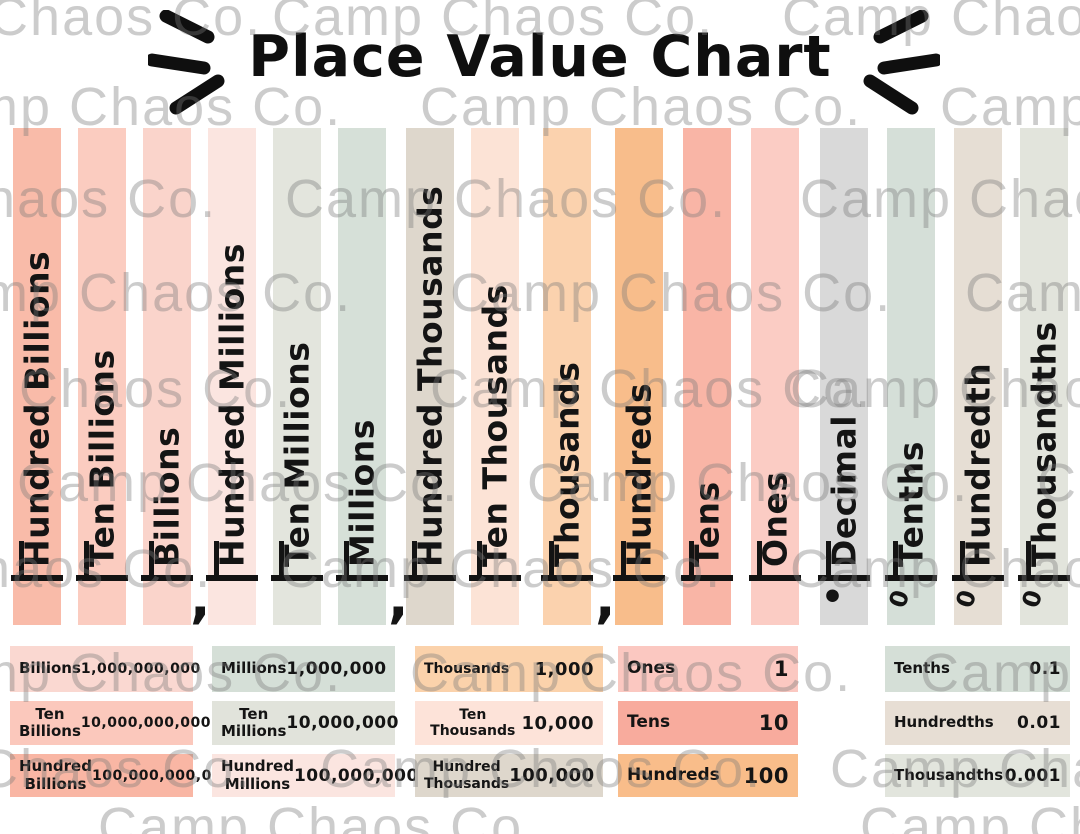 The height and width of the screenshot is (834, 1080). What do you see at coordinates (121, 775) in the screenshot?
I see `reference-box-hundred-billions: Hundred Billions 100,000,000,000` at bounding box center [121, 775].